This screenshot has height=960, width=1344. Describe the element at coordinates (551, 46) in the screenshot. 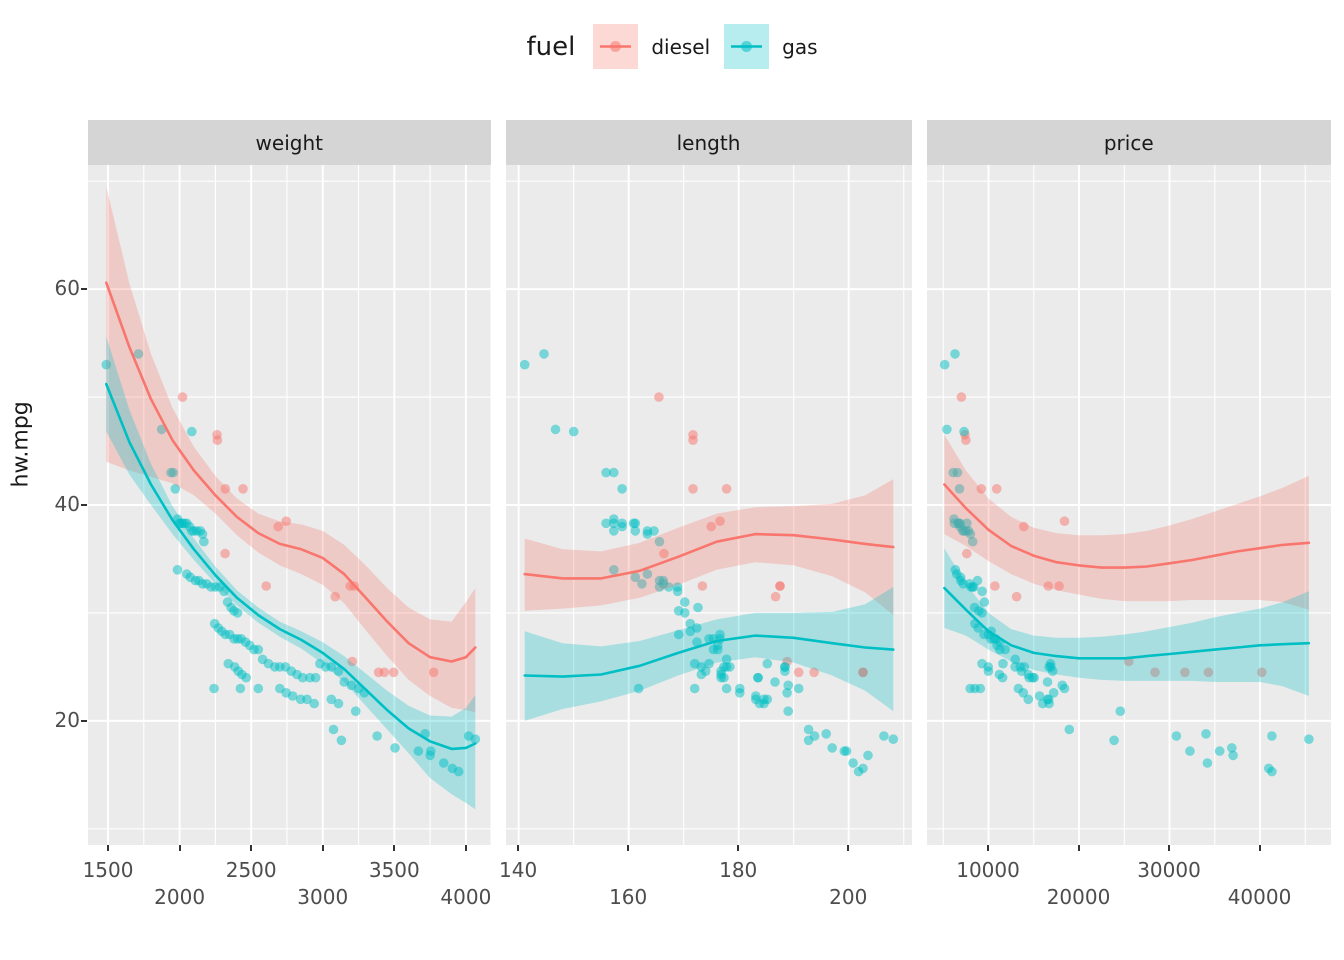

I see `legend-title: fuel` at that location.